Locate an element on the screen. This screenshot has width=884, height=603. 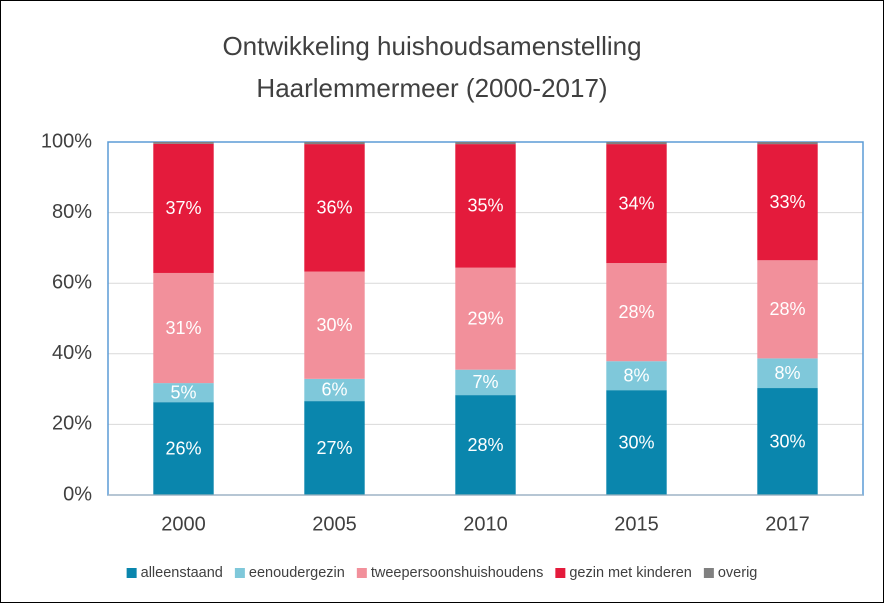
data-label: 29% is located at coordinates (485, 318).